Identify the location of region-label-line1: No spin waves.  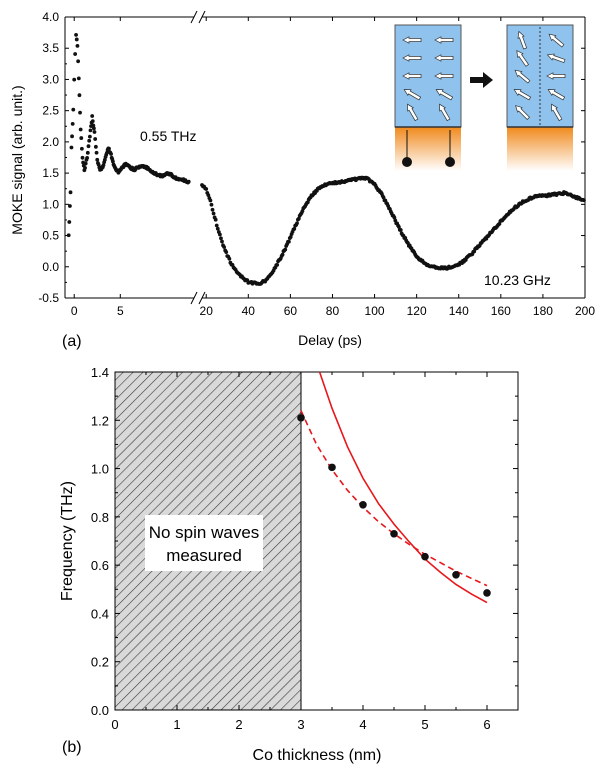
(204, 532).